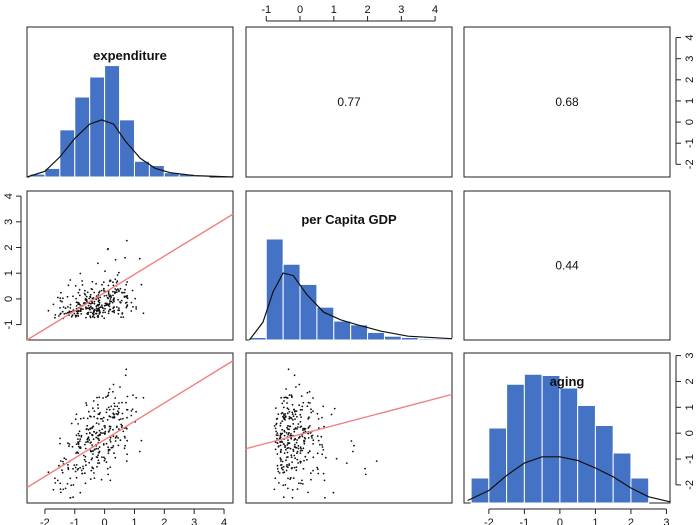 The image size is (700, 525). I want to click on tick-label: -2, so click(690, 485).